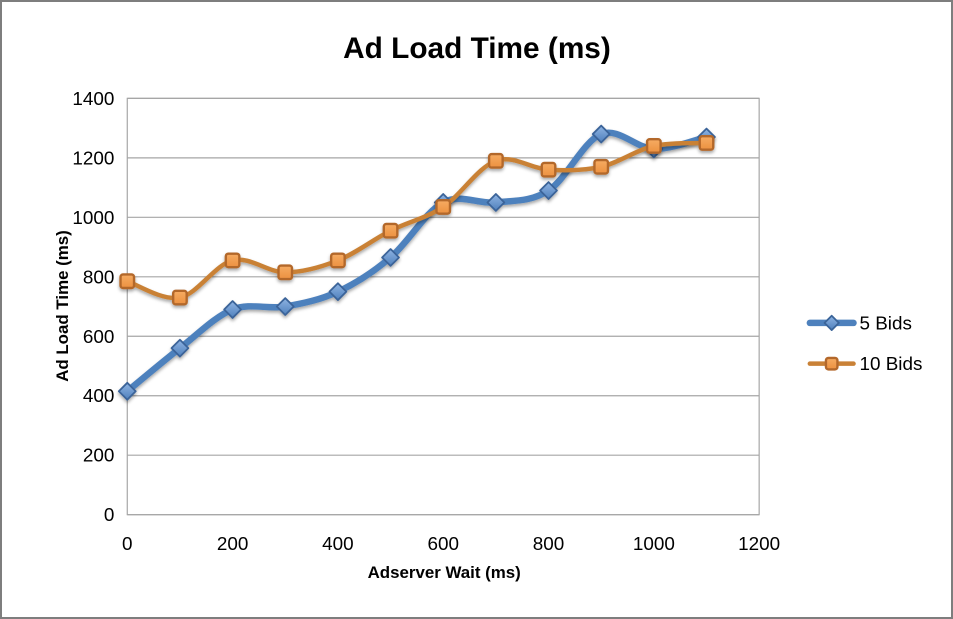  What do you see at coordinates (337, 543) in the screenshot?
I see `x-tick-label: 400` at bounding box center [337, 543].